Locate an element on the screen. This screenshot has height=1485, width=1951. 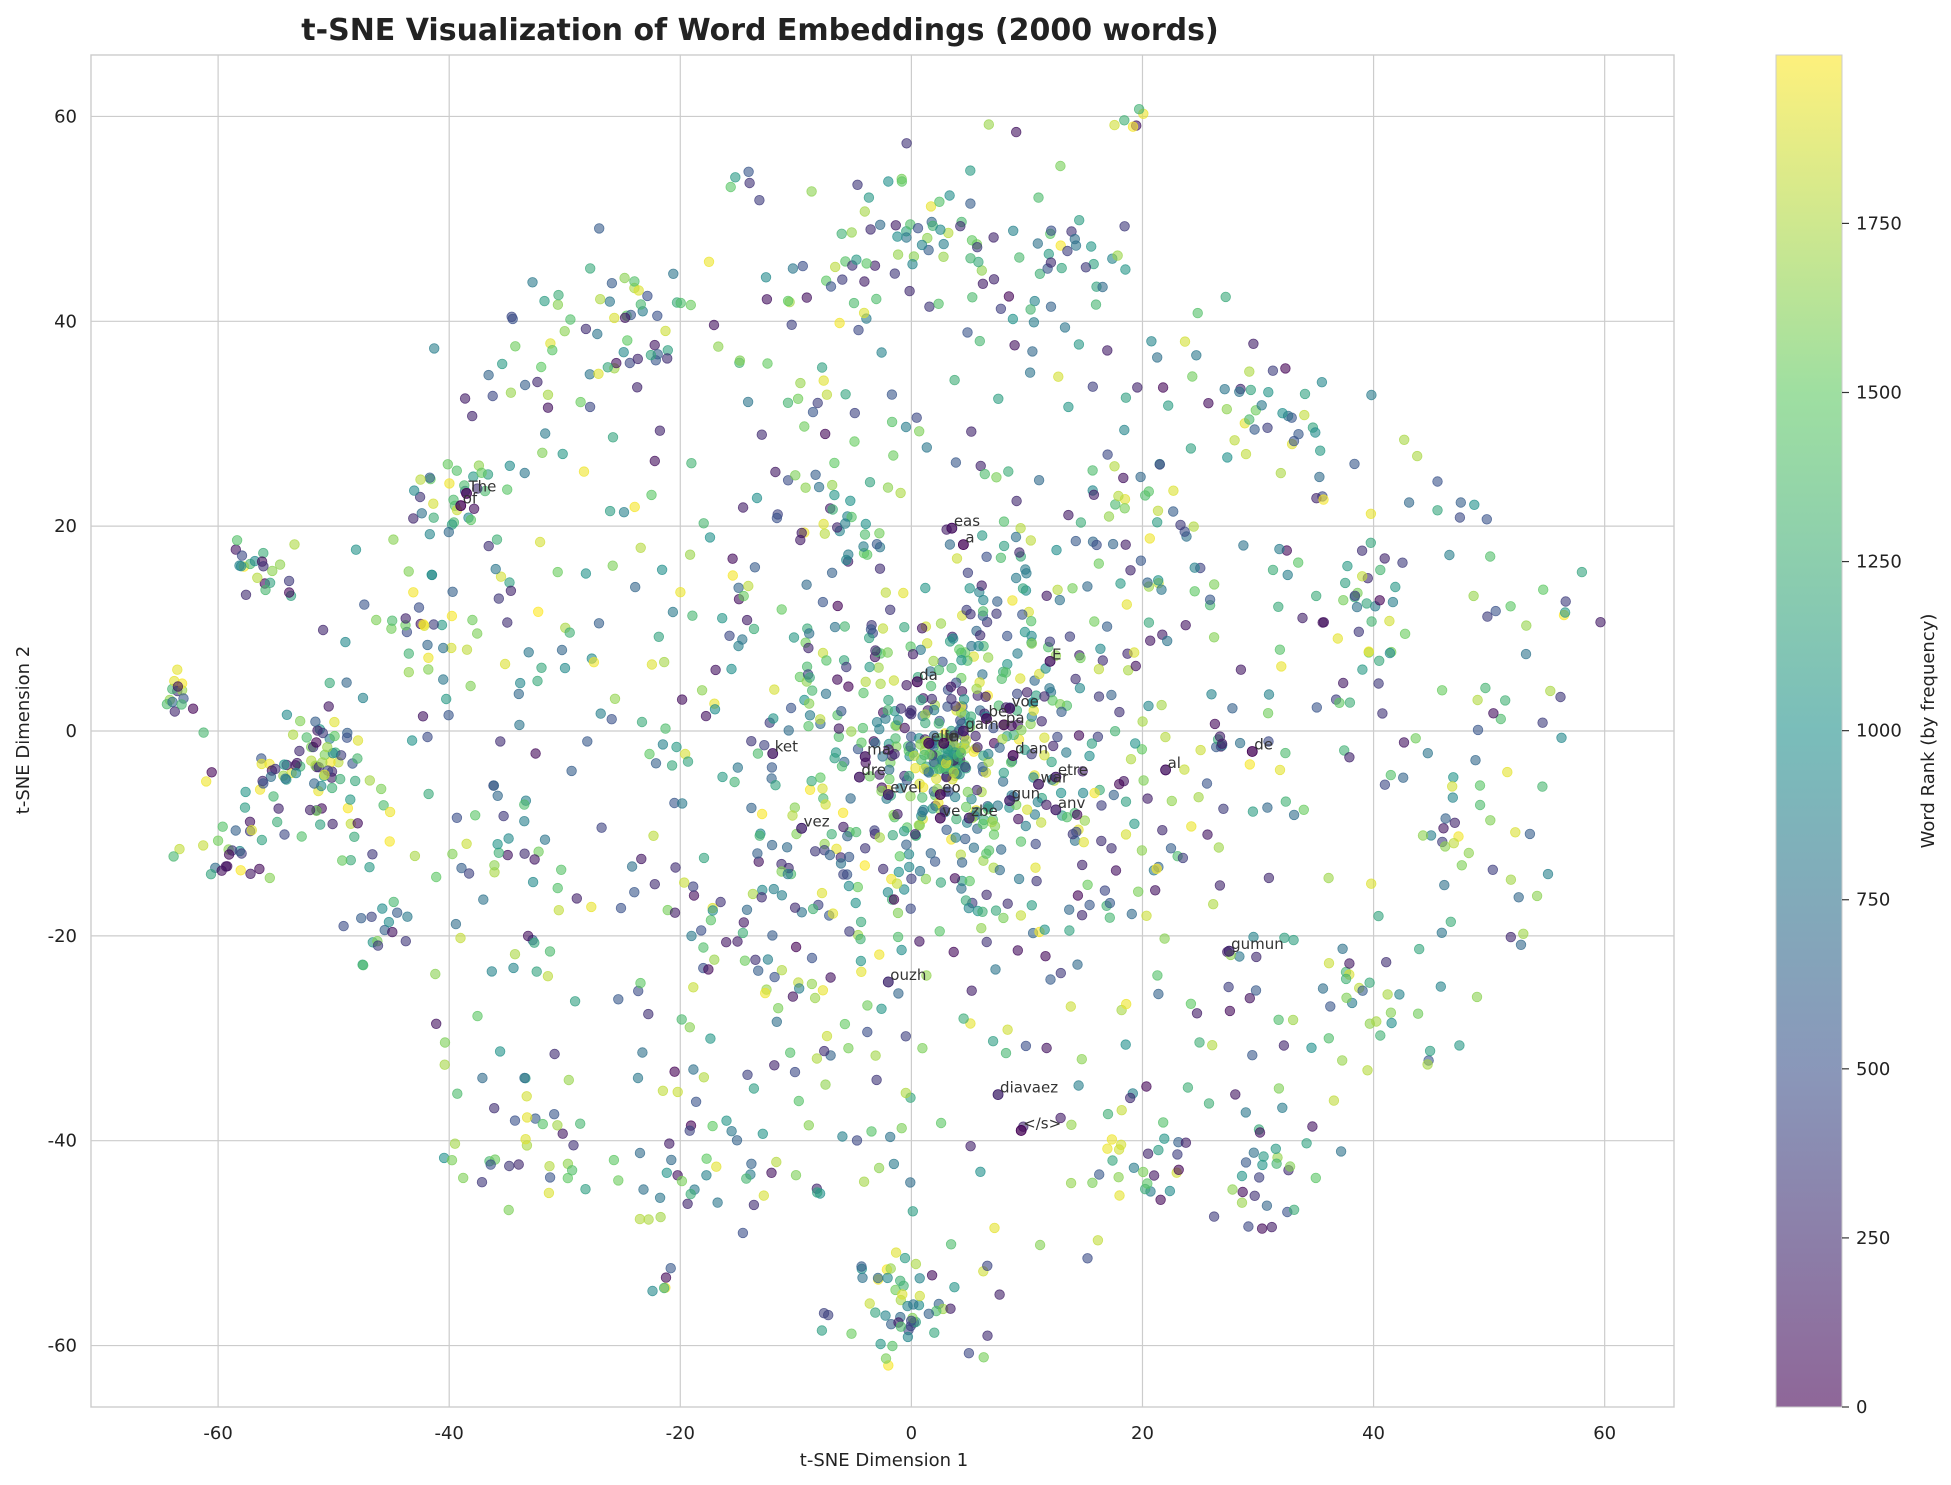
word-label: zbe is located at coordinates (984, 811).